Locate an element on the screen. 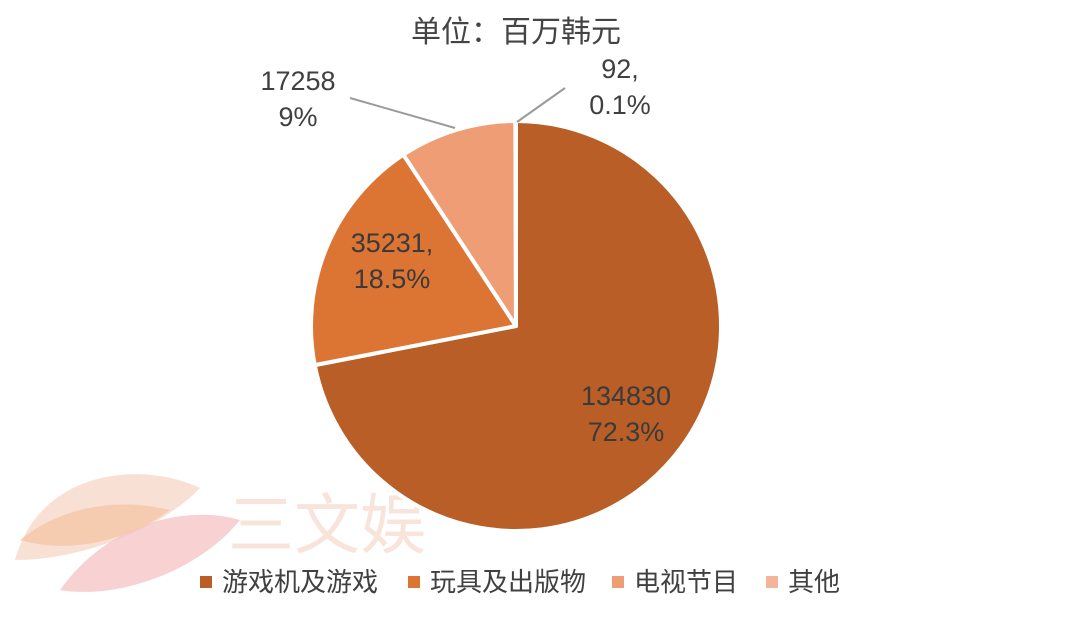  legend: 游戏机及游戏 玩具及出版物 电视节目 其他 is located at coordinates (520, 583).